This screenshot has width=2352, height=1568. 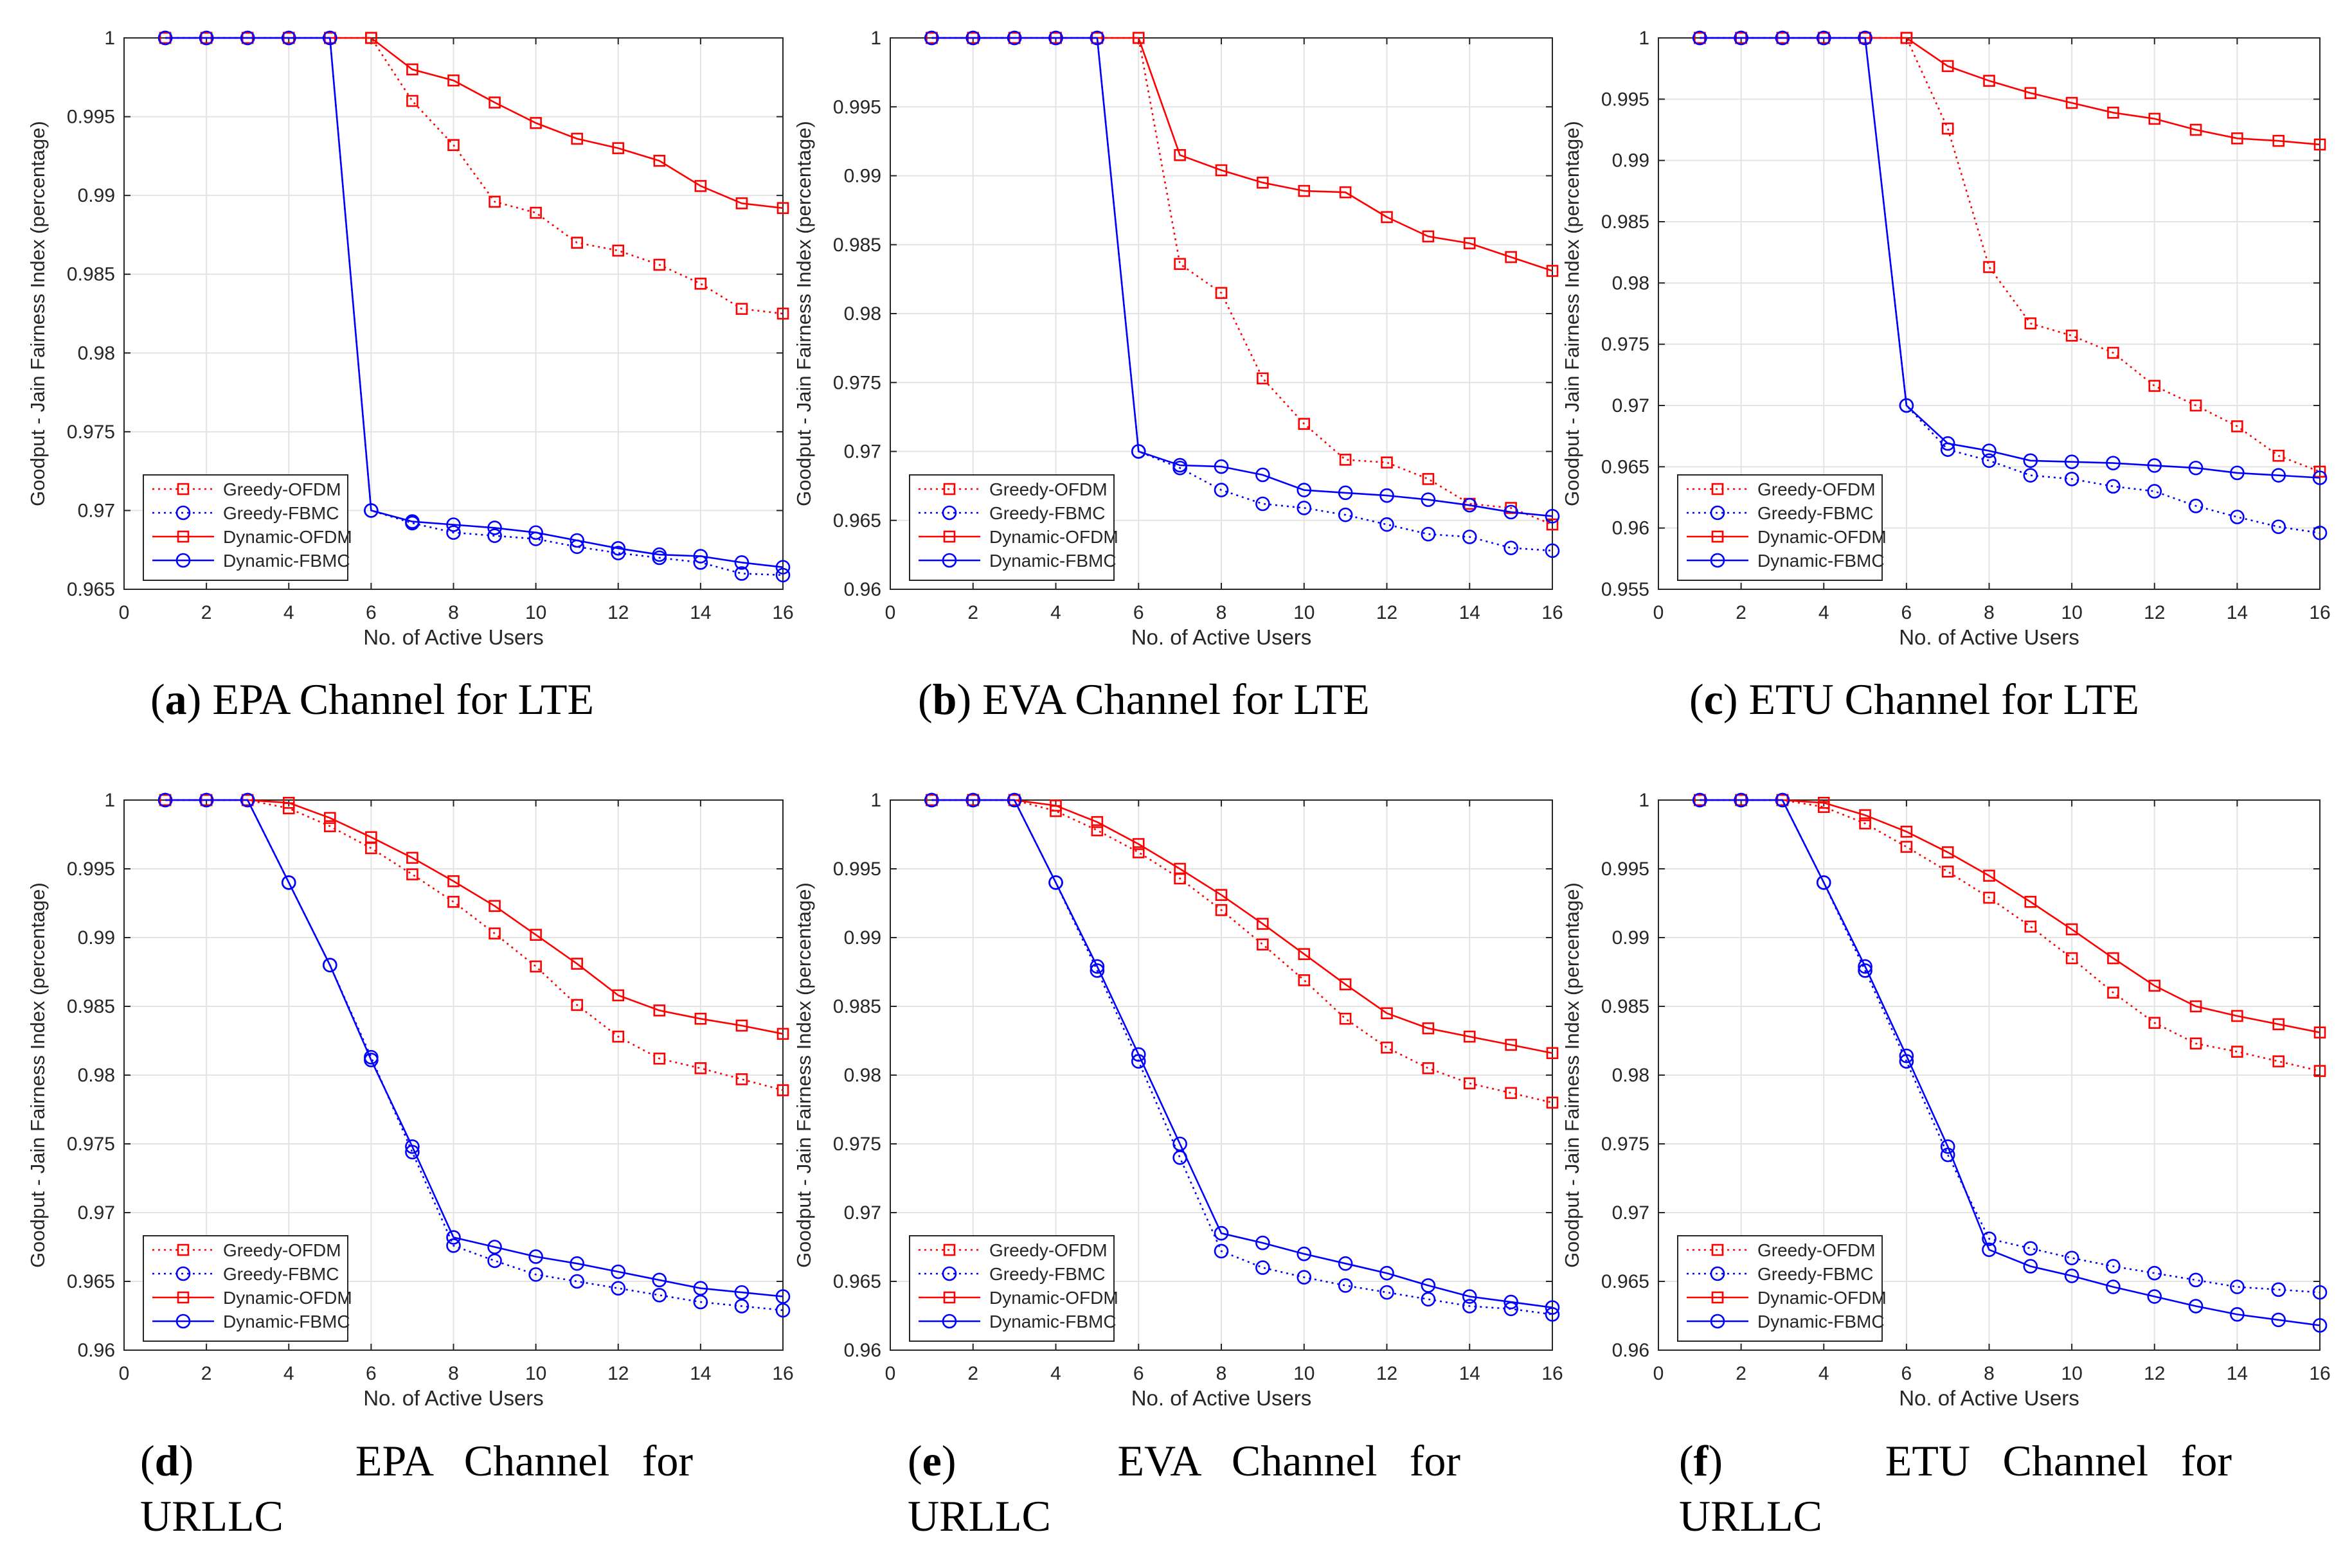 I want to click on y-tick-label: 1, so click(x=876, y=38).